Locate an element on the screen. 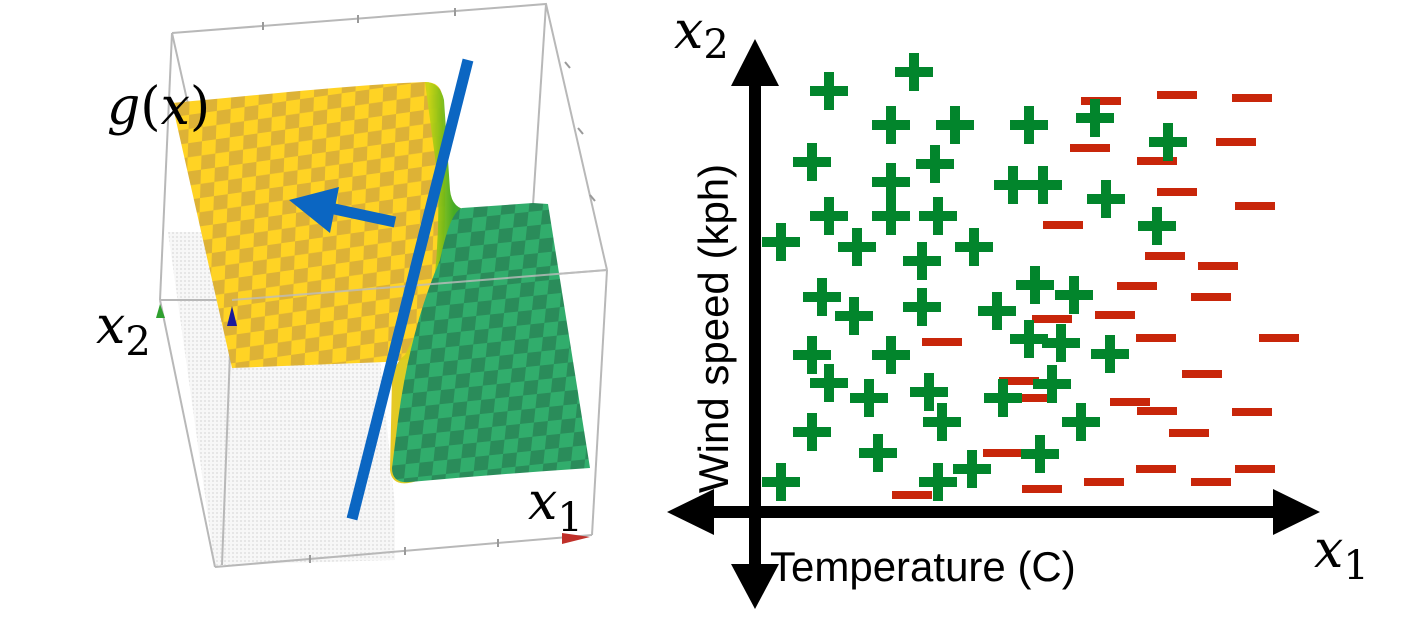 The height and width of the screenshot is (617, 1401). x1-axis-label-3d: x1 is located at coordinates (555, 506).